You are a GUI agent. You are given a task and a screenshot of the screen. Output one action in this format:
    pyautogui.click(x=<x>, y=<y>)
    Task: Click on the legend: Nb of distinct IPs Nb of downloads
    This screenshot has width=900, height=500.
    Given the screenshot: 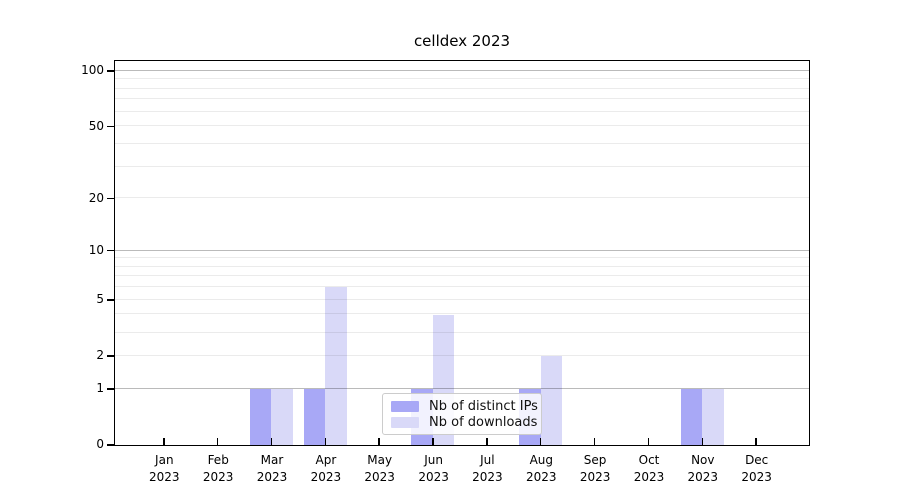 What is the action you would take?
    pyautogui.click(x=462, y=414)
    